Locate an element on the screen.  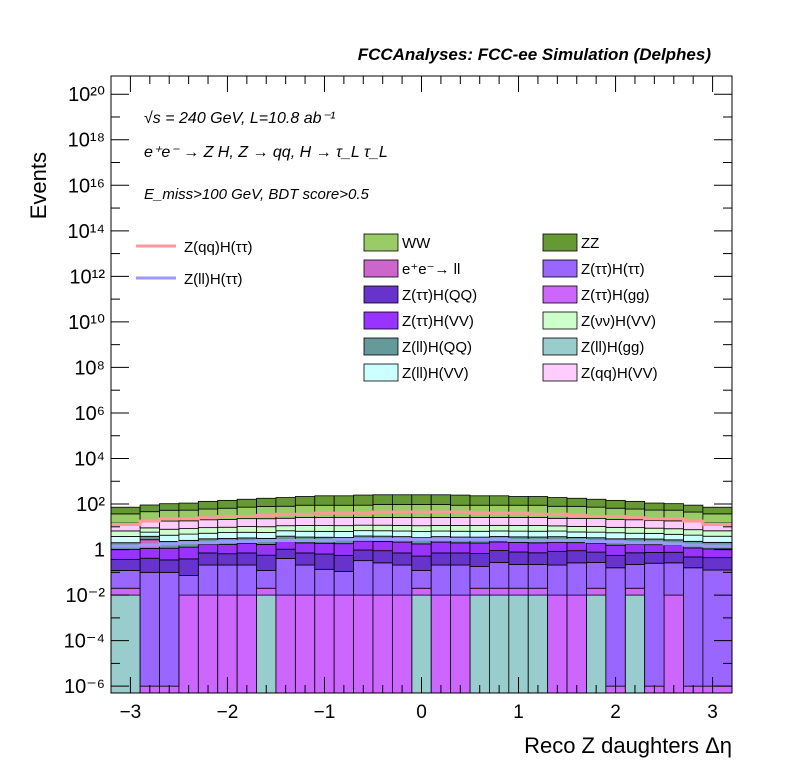
line-zqqh is located at coordinates (421, 518).